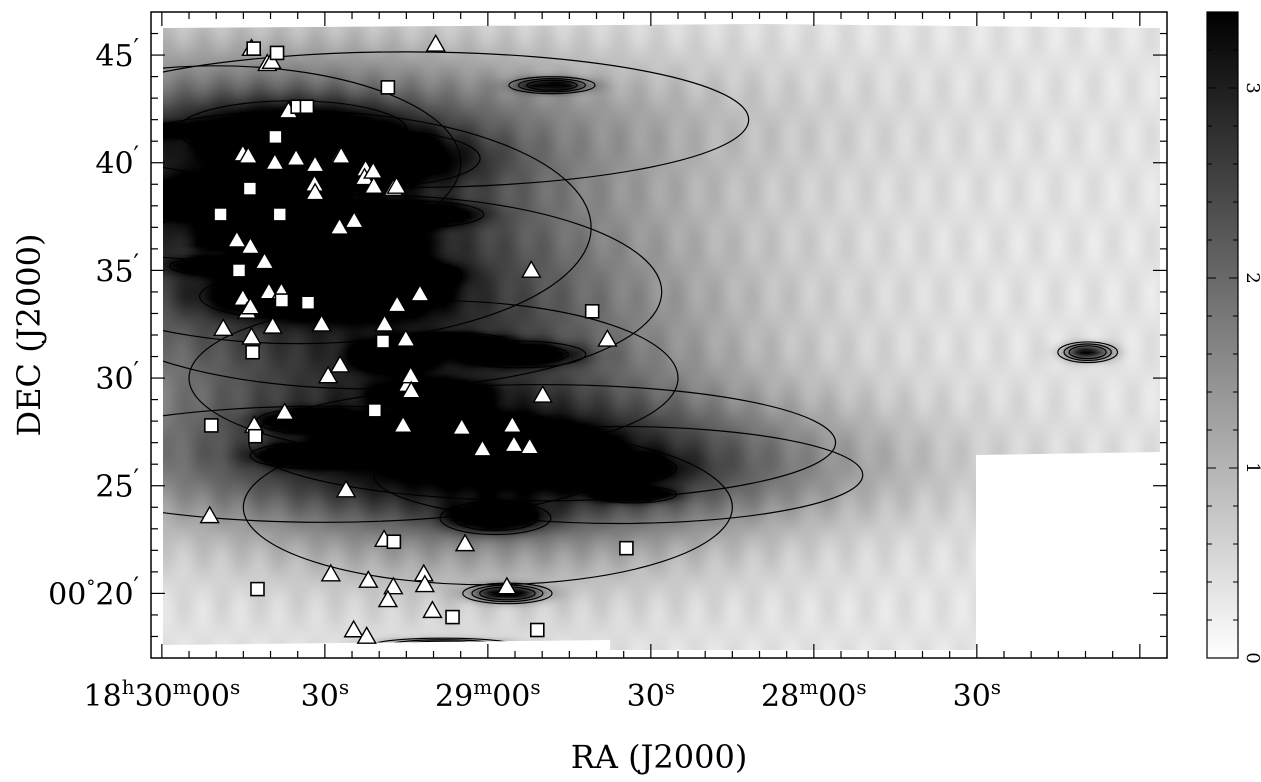 The height and width of the screenshot is (782, 1261). What do you see at coordinates (93, 323) in the screenshot?
I see `y-tick-labels: 45′ 40′ 35′ 30′ 25′ 00°20′` at bounding box center [93, 323].